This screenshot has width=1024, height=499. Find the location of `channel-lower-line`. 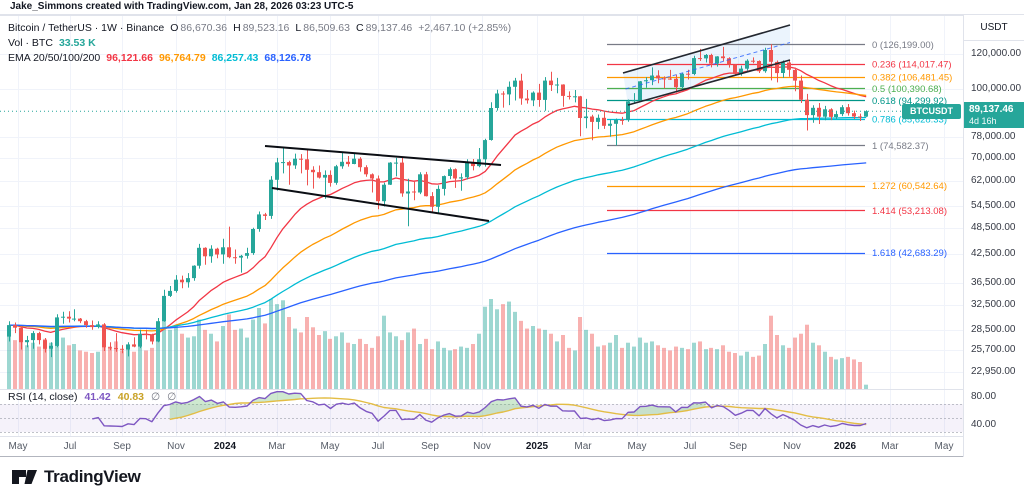

channel-lower-line is located at coordinates (709, 82).